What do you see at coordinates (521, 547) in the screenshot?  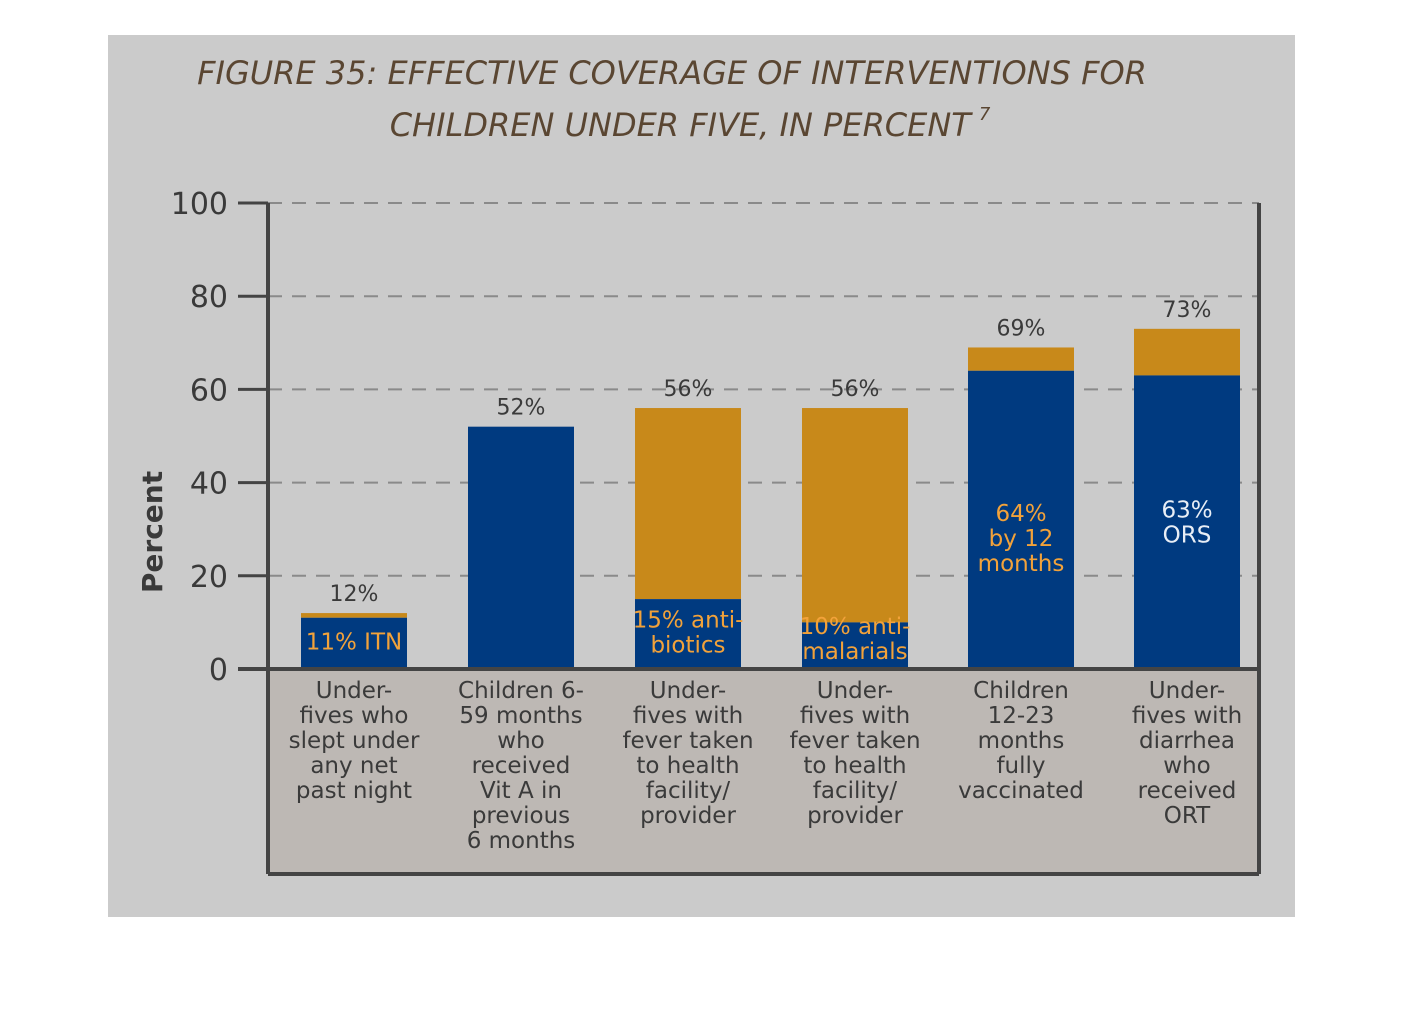 I see `bar-effective` at bounding box center [521, 547].